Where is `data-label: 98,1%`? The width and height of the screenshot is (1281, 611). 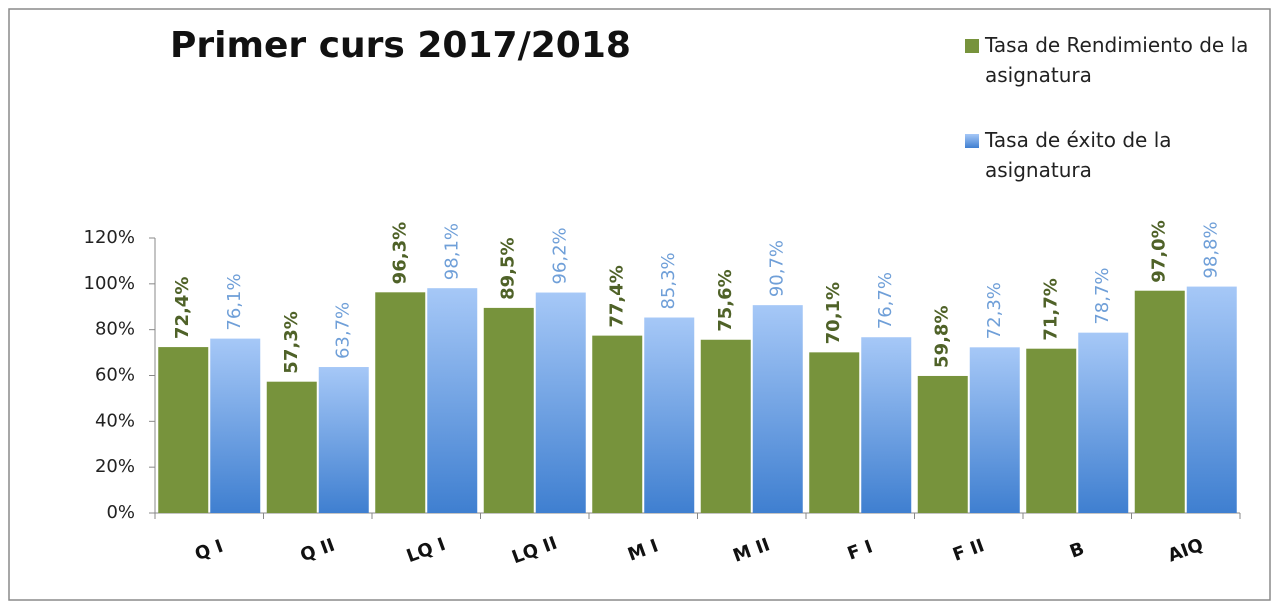
data-label: 98,1% is located at coordinates (451, 251).